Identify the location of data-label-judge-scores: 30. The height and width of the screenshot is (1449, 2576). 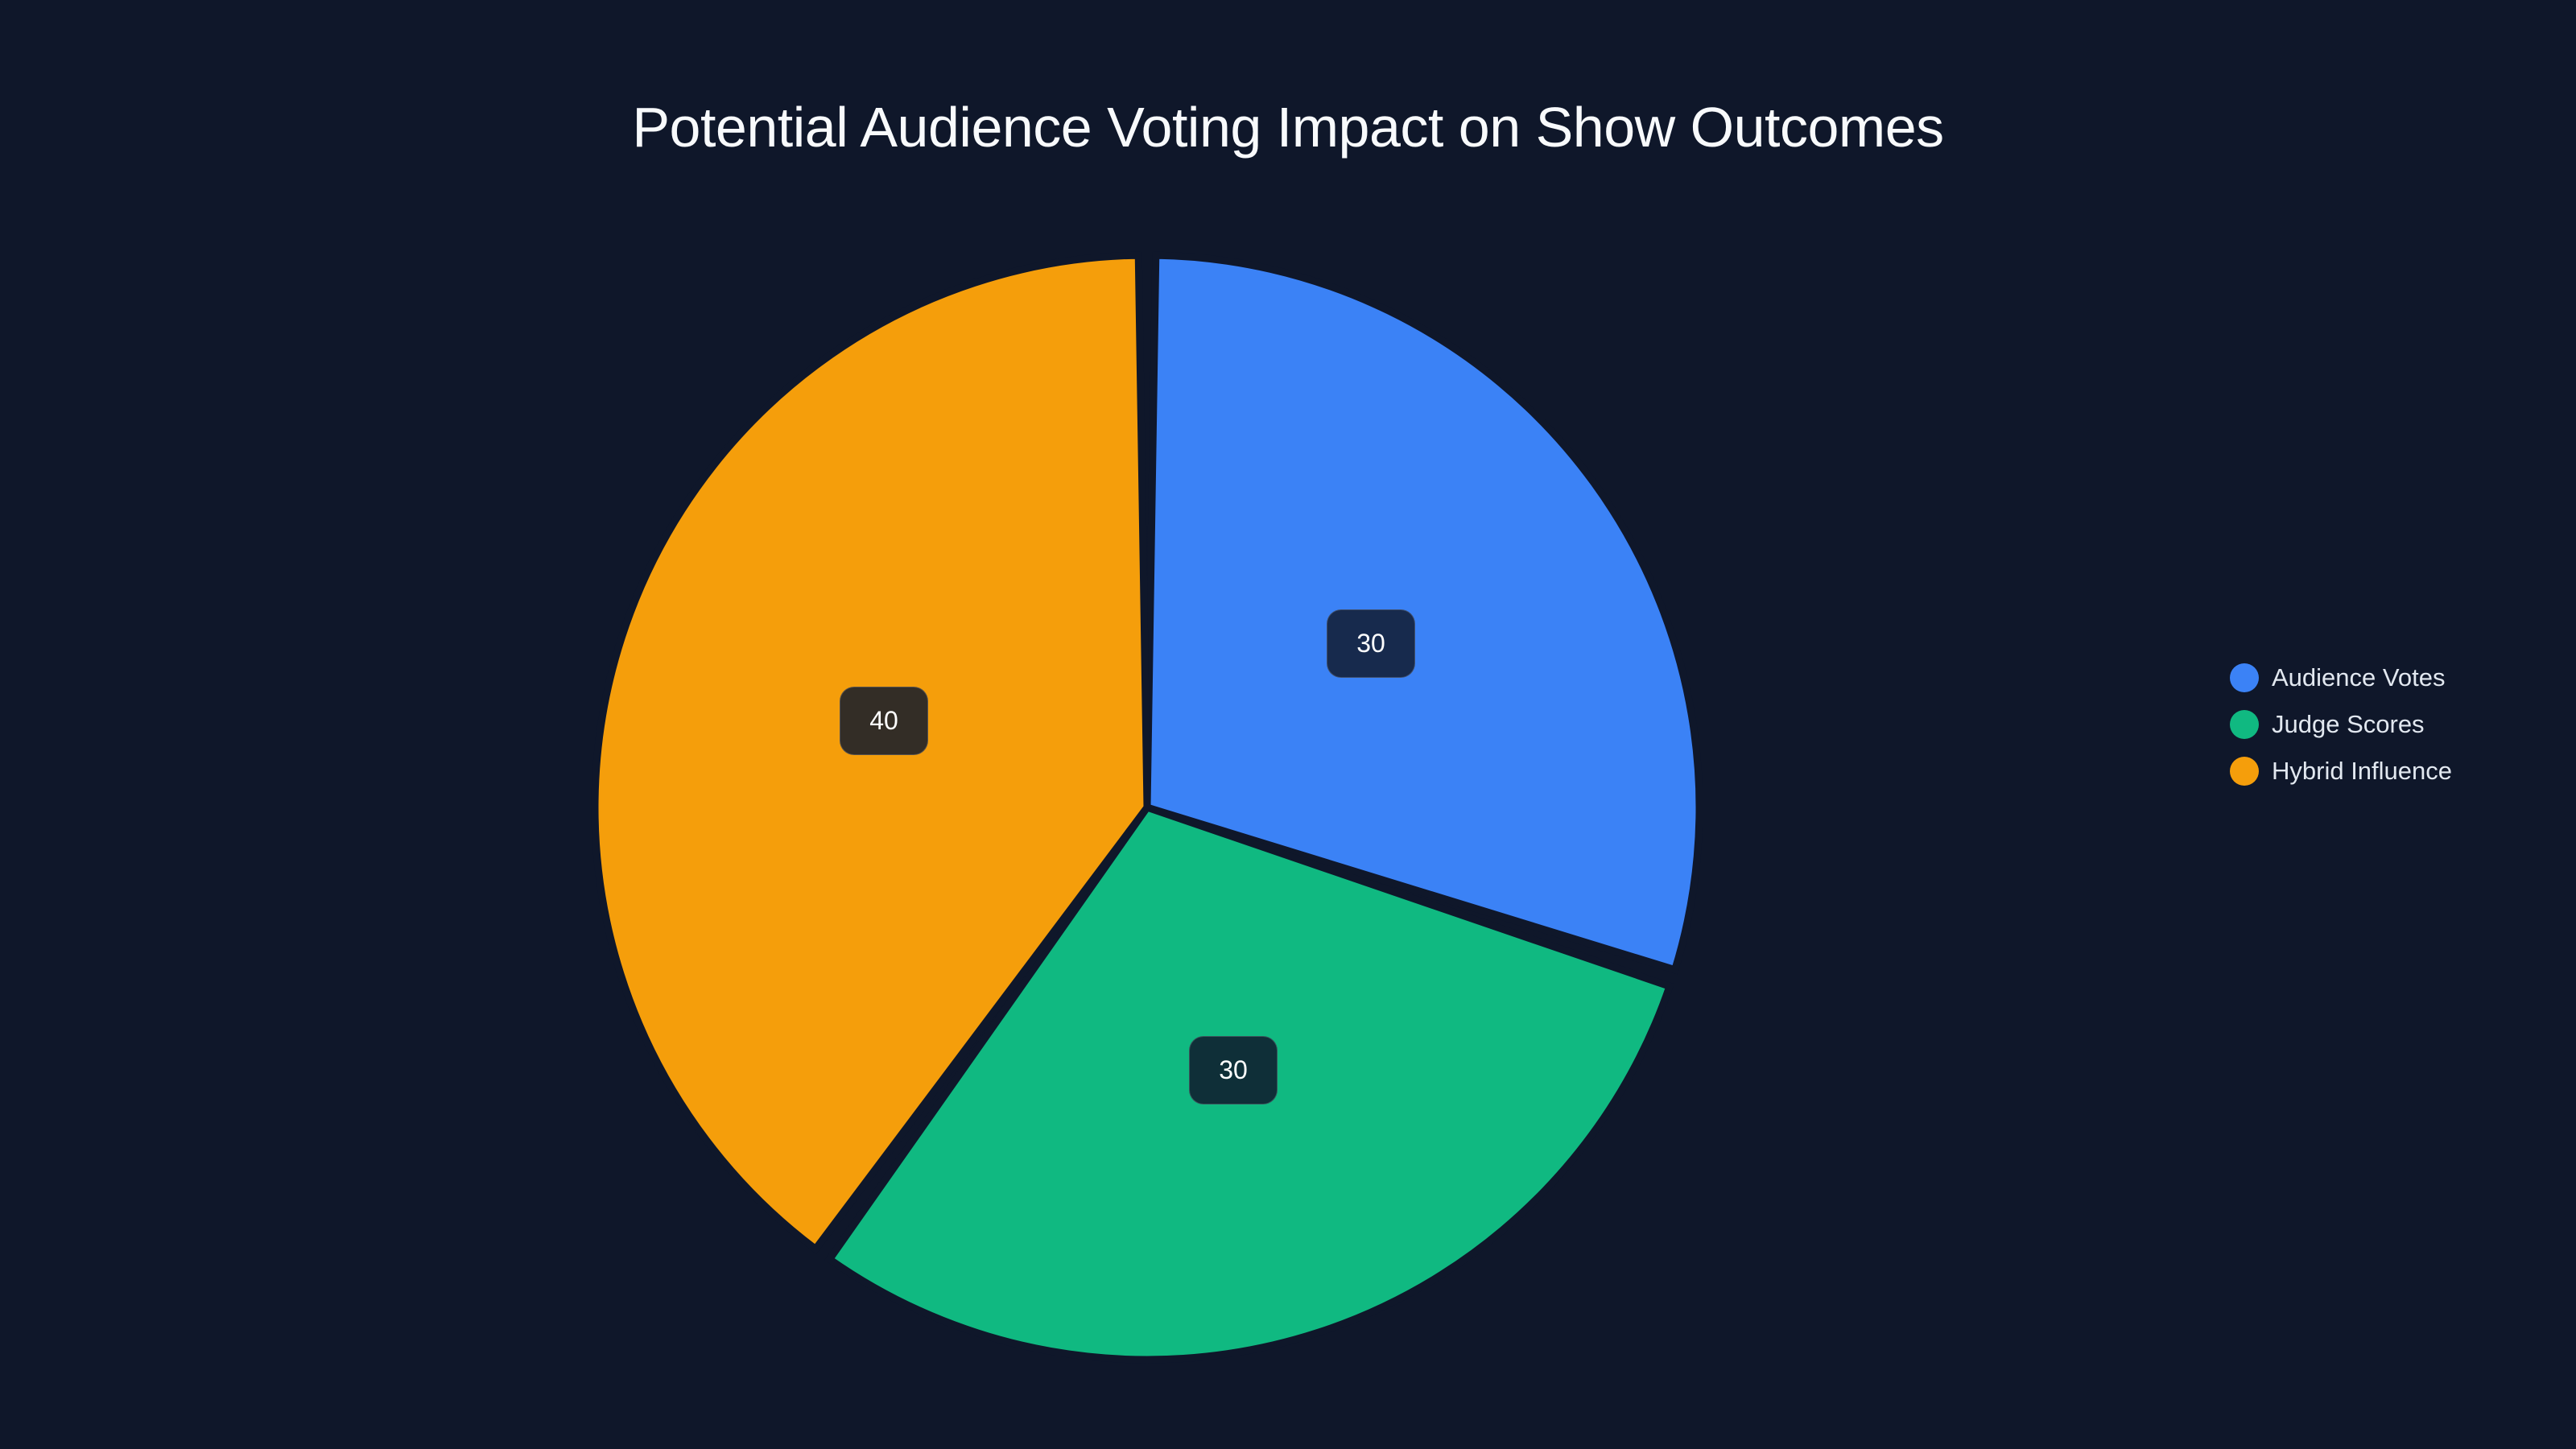
(1233, 1070).